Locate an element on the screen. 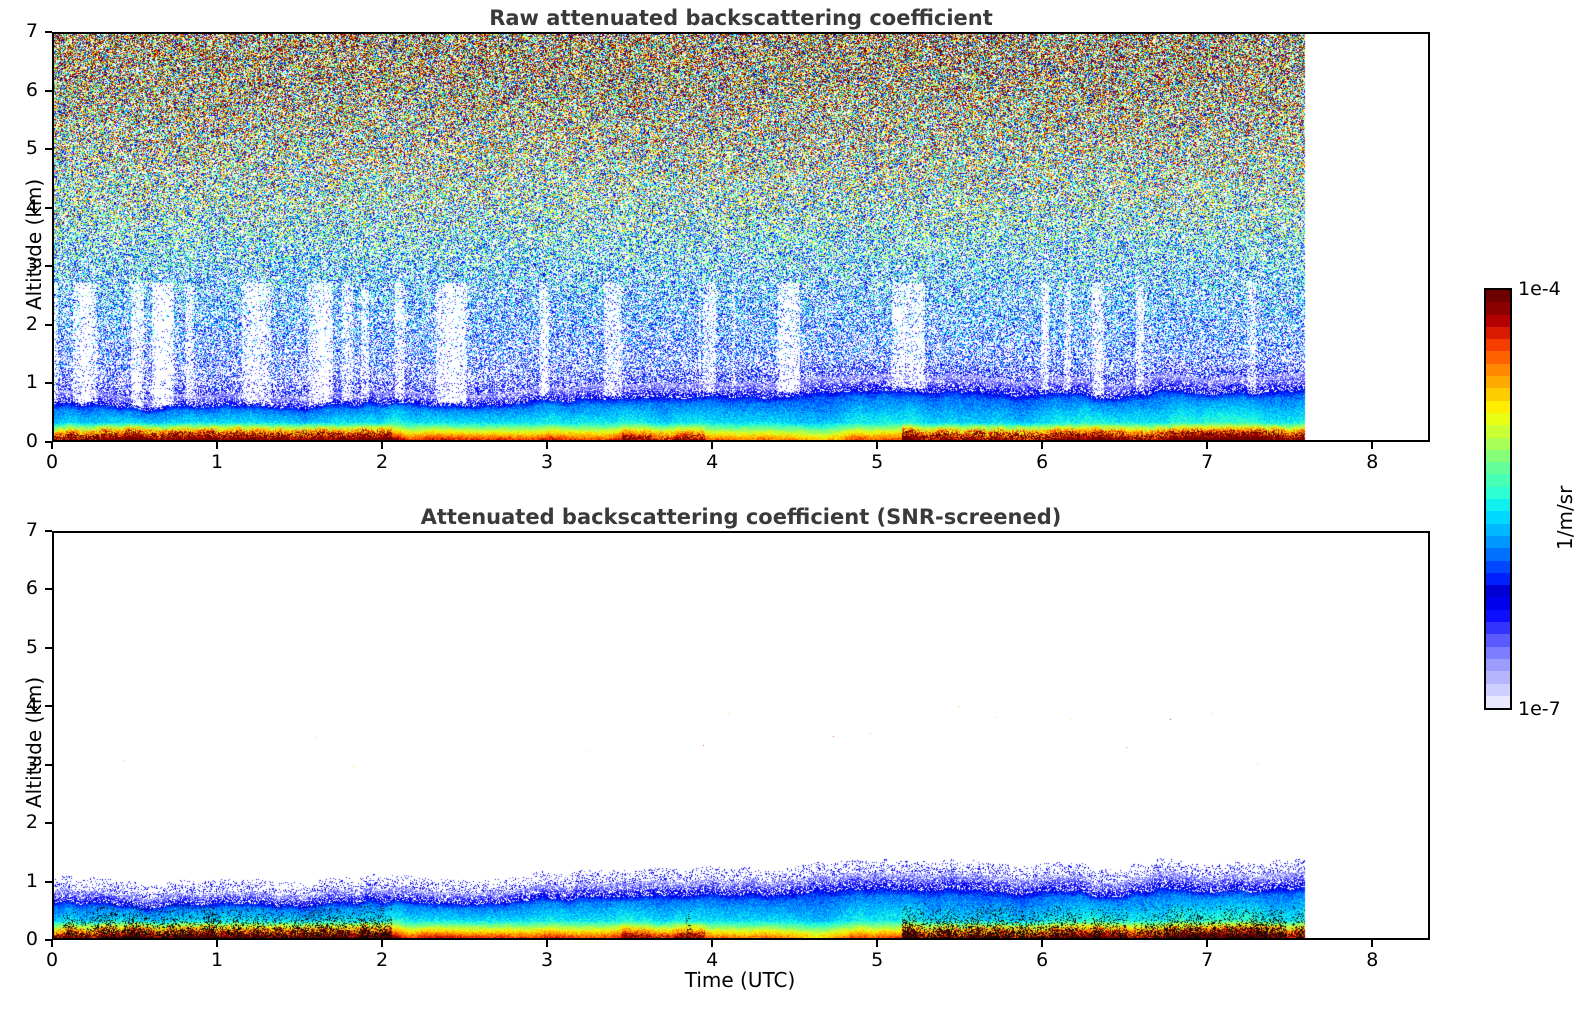 The width and height of the screenshot is (1595, 1020). y-axis-label-screened: Altitude (km) is located at coordinates (34, 742).